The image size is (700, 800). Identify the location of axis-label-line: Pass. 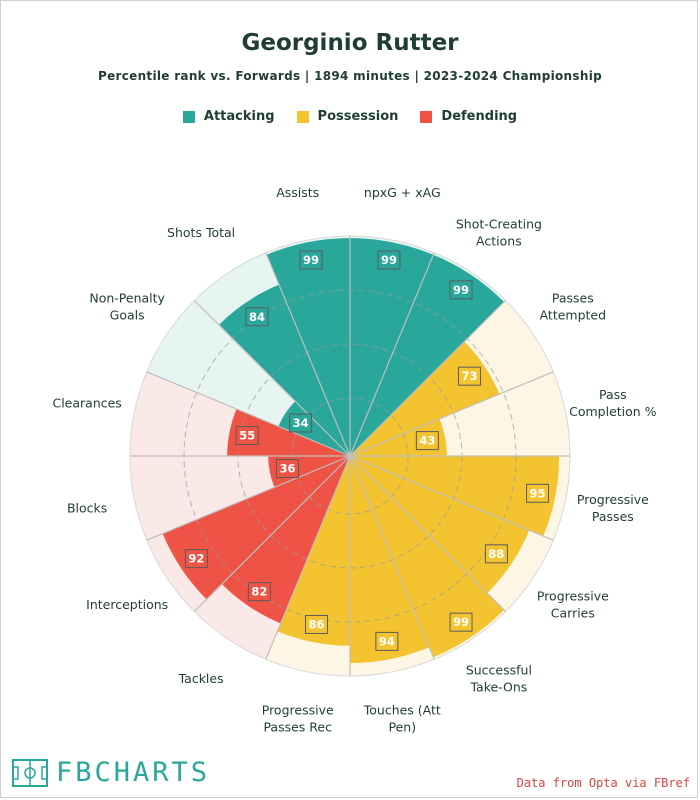
(613, 394).